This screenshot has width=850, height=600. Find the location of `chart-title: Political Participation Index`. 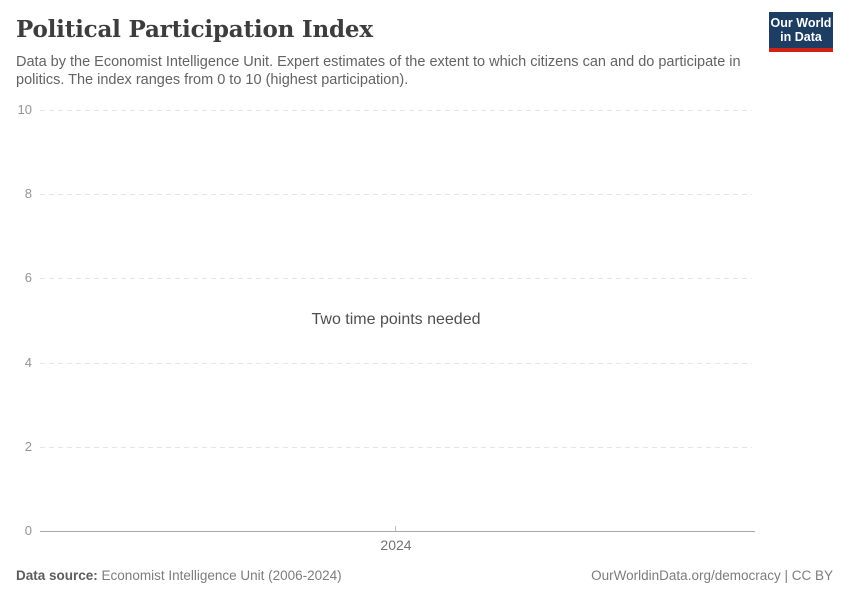

chart-title: Political Participation Index is located at coordinates (194, 29).